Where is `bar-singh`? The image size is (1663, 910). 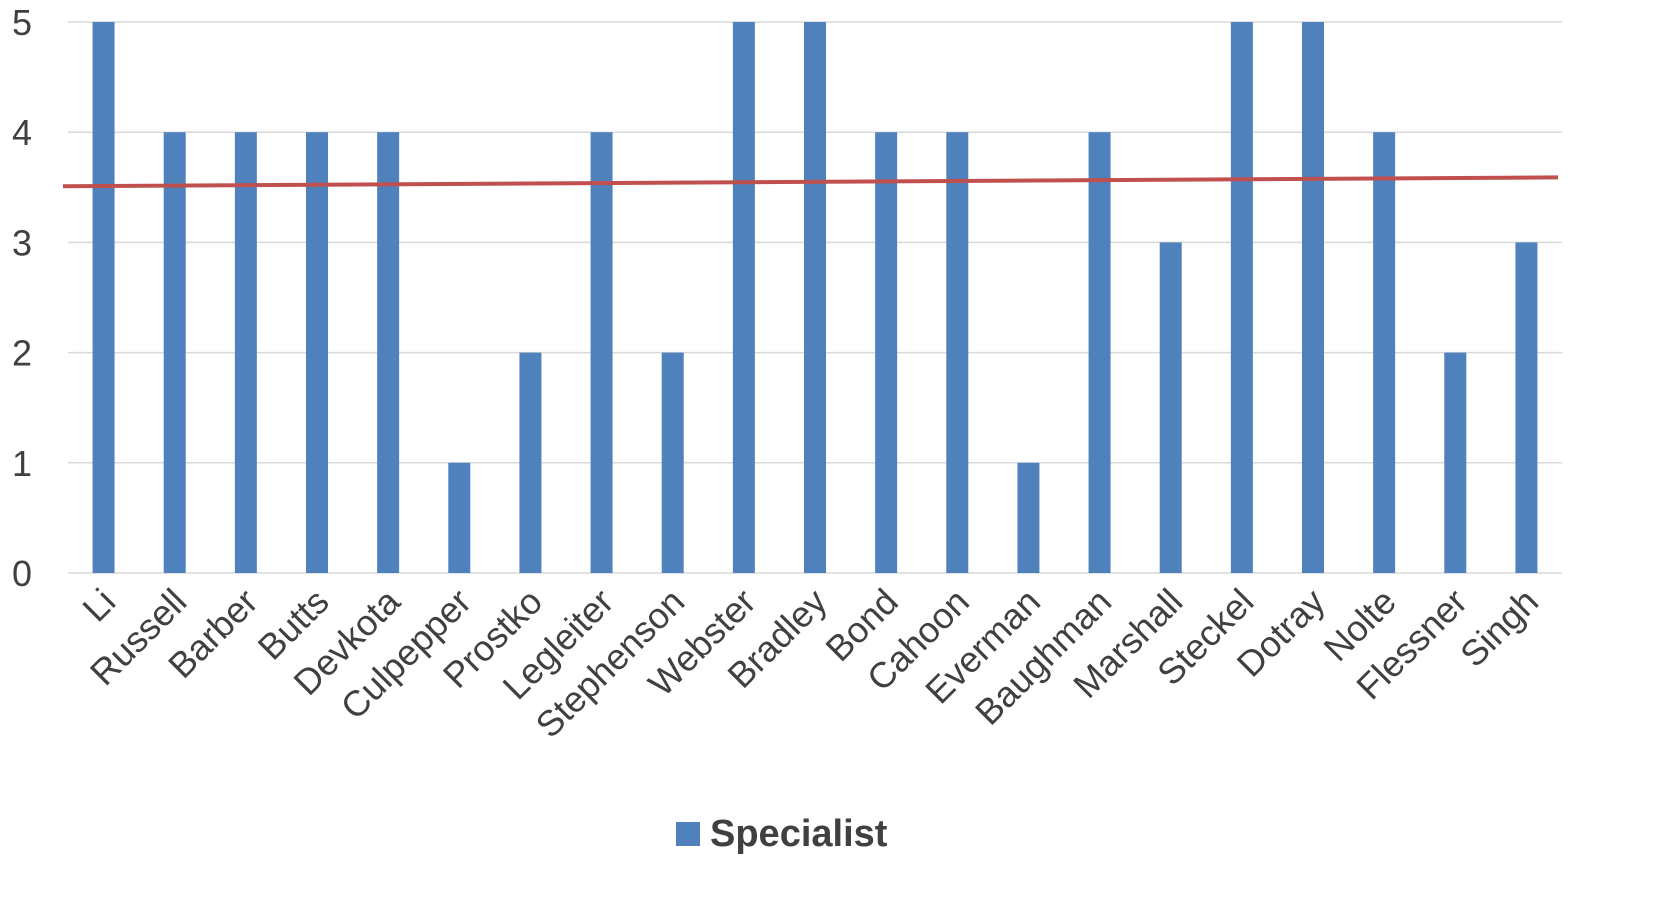
bar-singh is located at coordinates (1526, 407).